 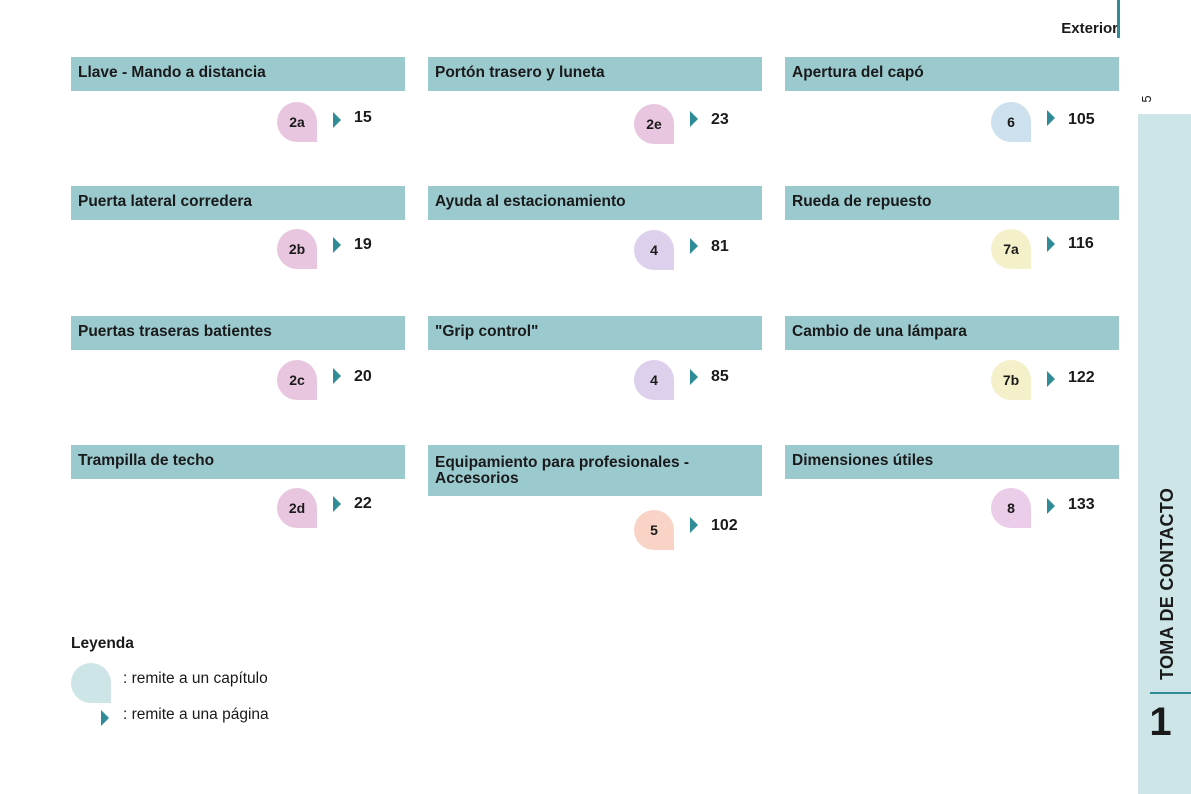 I want to click on section-puertas-traseras: Puertas traseras batientes, so click(x=238, y=333).